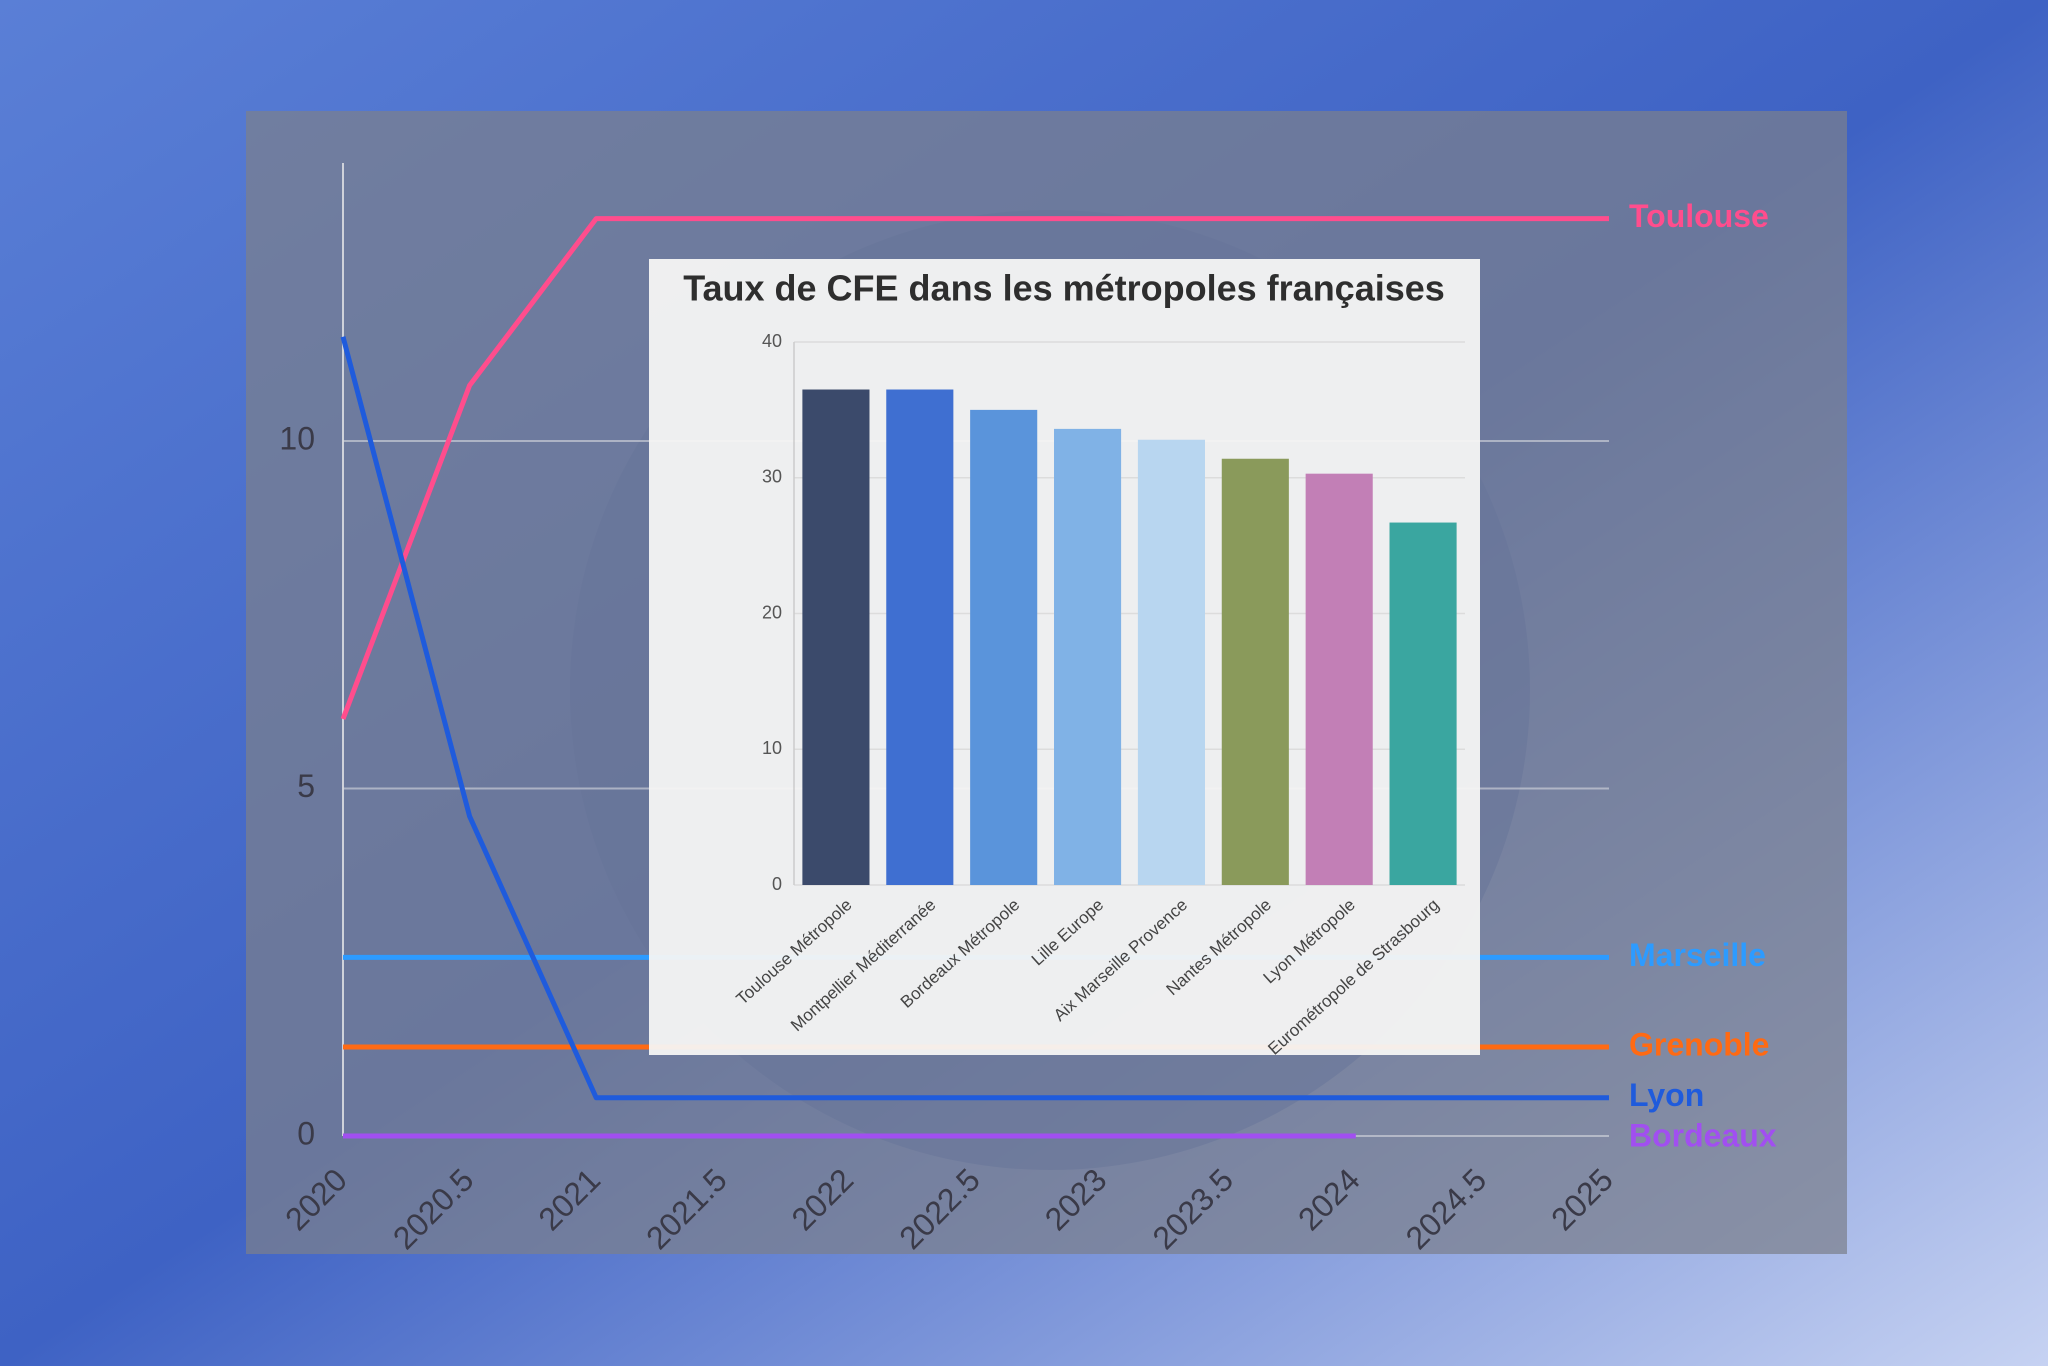  What do you see at coordinates (1699, 1044) in the screenshot?
I see `legend-label: Grenoble` at bounding box center [1699, 1044].